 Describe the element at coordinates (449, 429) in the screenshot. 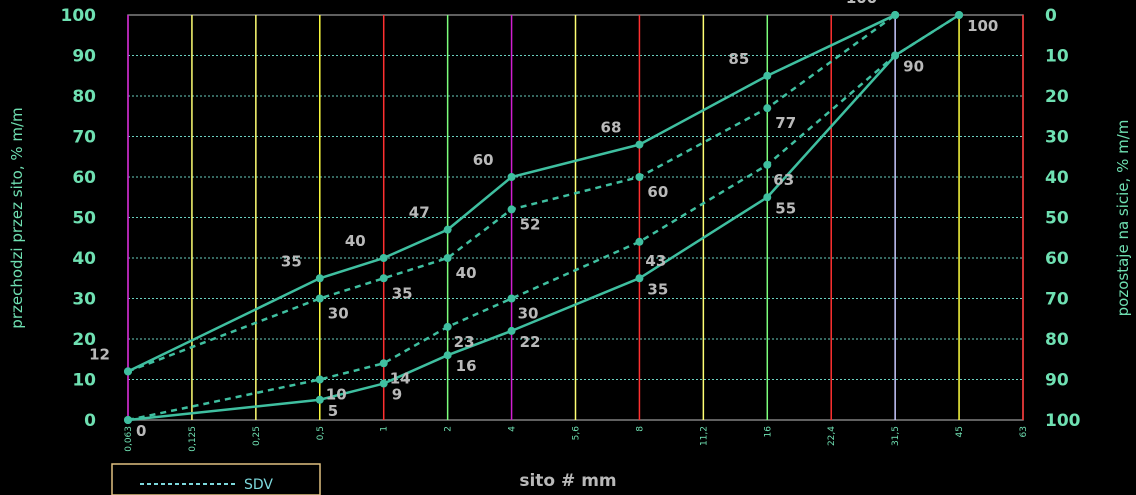

I see `x-tick-label: 2` at that location.